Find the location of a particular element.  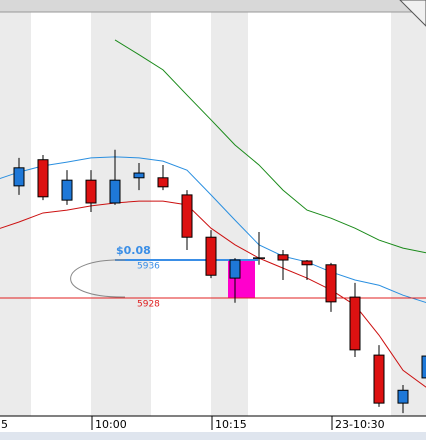

top-bar is located at coordinates (213, 6).